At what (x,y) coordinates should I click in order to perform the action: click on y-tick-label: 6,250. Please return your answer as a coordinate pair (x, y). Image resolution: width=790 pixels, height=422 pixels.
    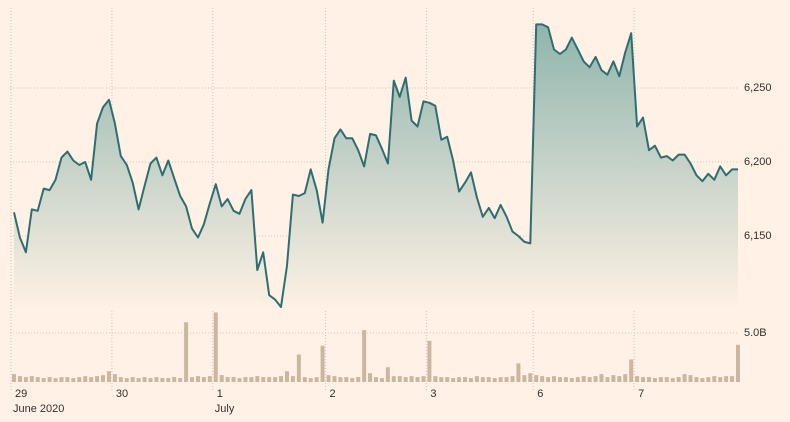
    Looking at the image, I should click on (758, 88).